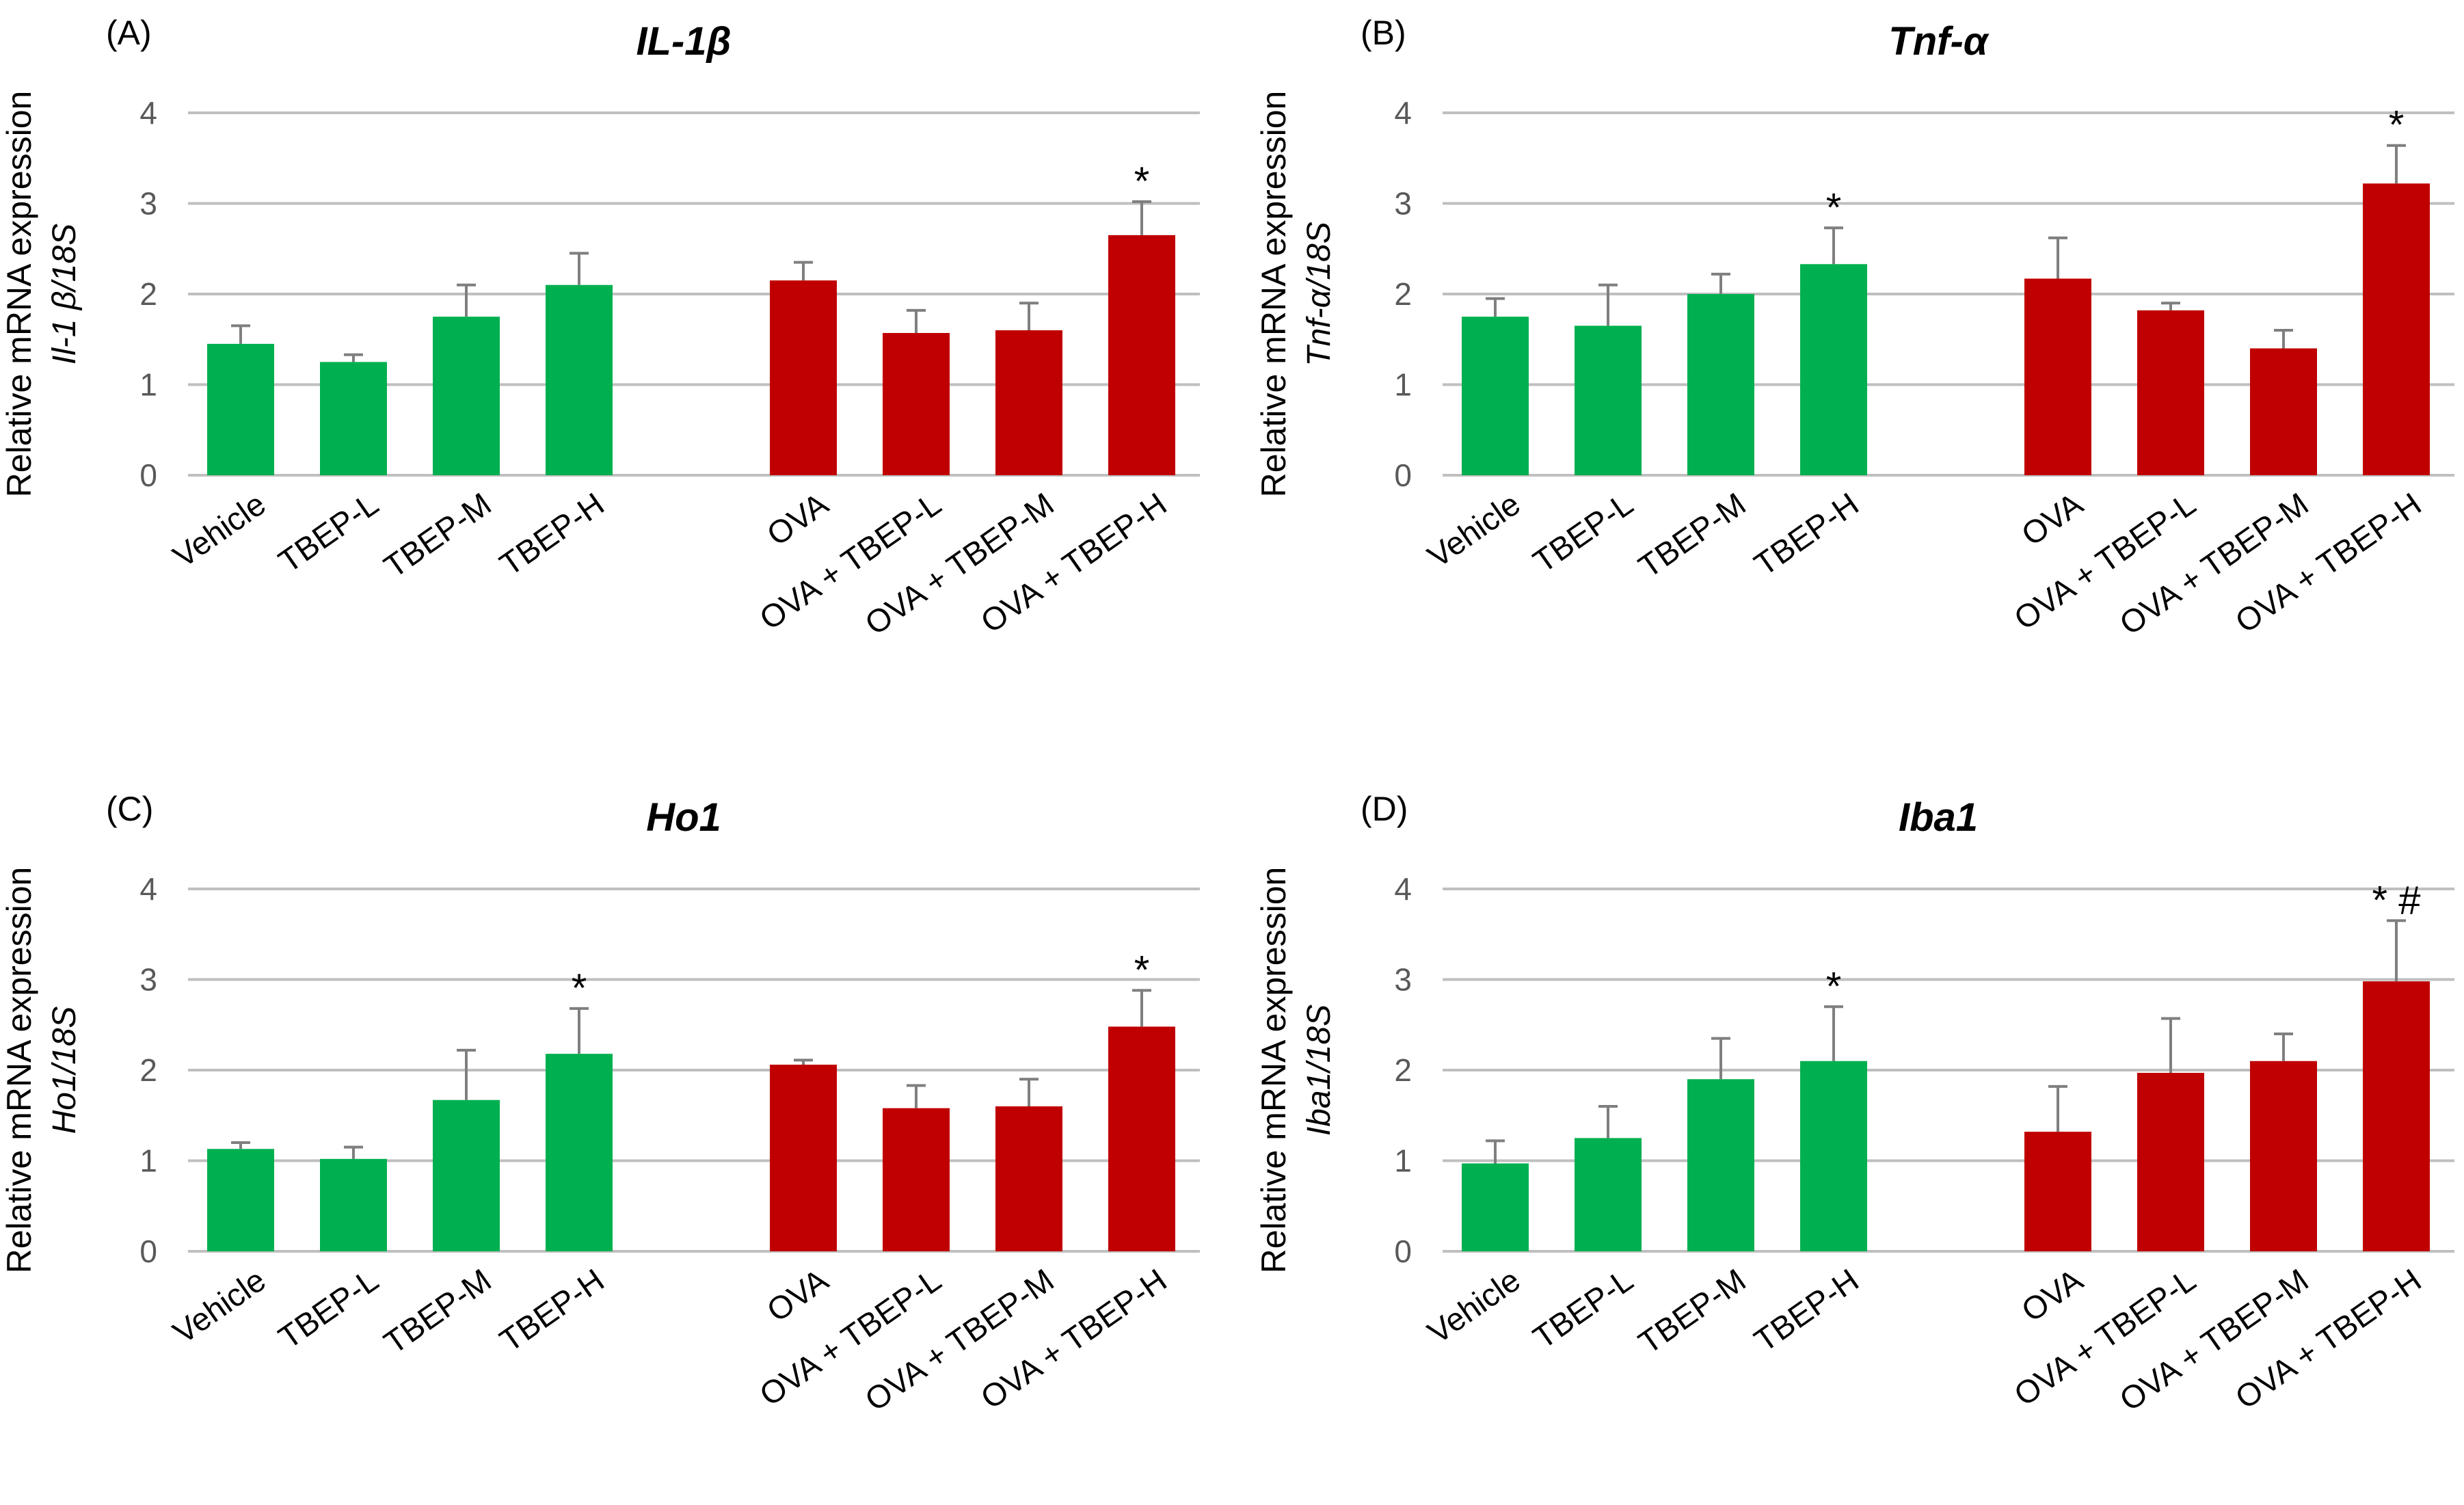 This screenshot has height=1505, width=2464. What do you see at coordinates (64, 1070) in the screenshot?
I see `y-axis-sublabel: Ho1/18S` at bounding box center [64, 1070].